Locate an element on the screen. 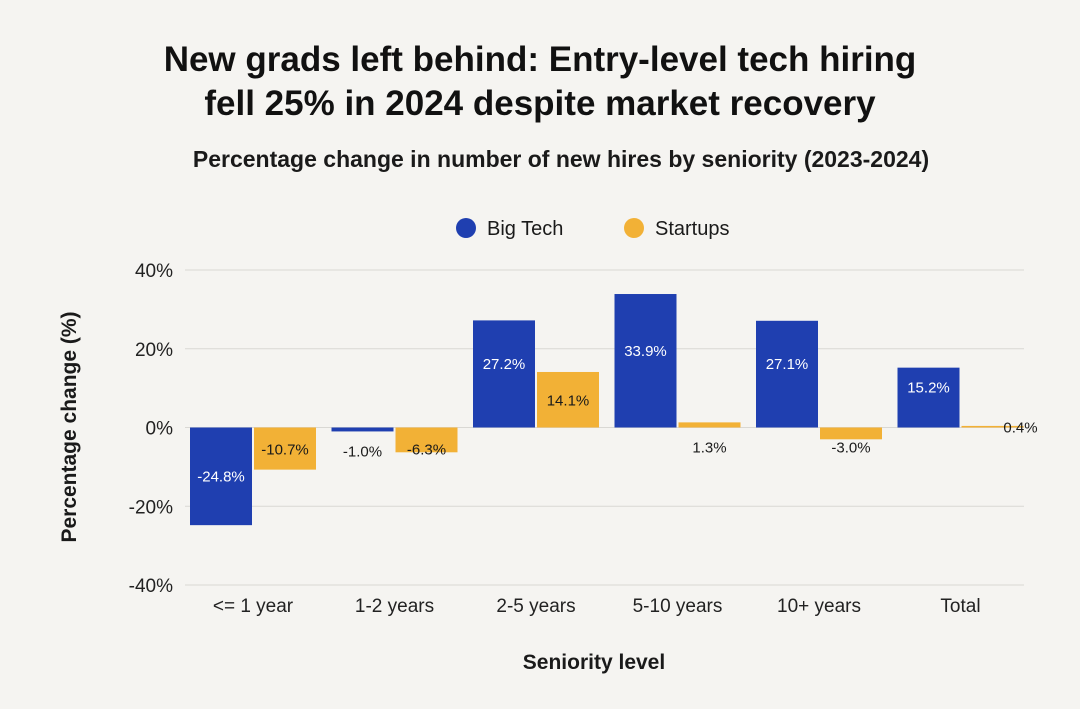  startups-value-label: 0.4% is located at coordinates (1020, 428).